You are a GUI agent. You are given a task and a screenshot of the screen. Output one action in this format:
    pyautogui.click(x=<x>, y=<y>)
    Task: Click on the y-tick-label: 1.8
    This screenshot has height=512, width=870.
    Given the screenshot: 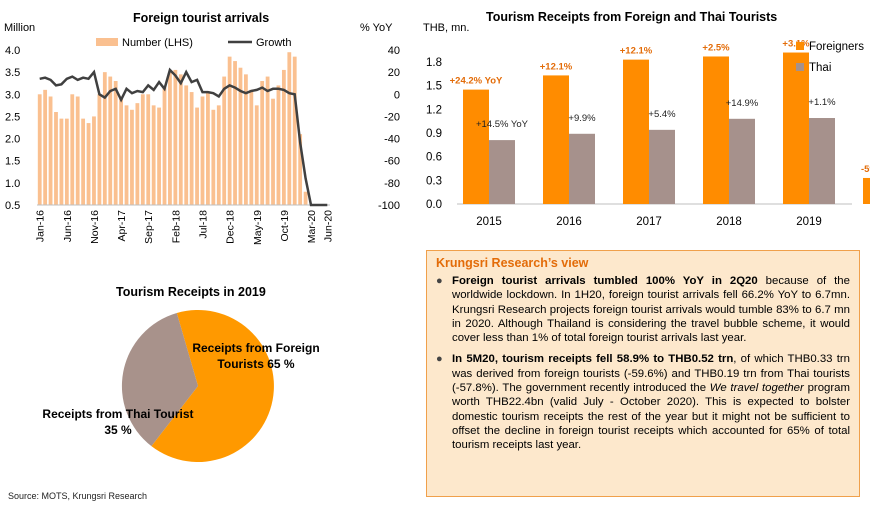 What is the action you would take?
    pyautogui.click(x=434, y=63)
    